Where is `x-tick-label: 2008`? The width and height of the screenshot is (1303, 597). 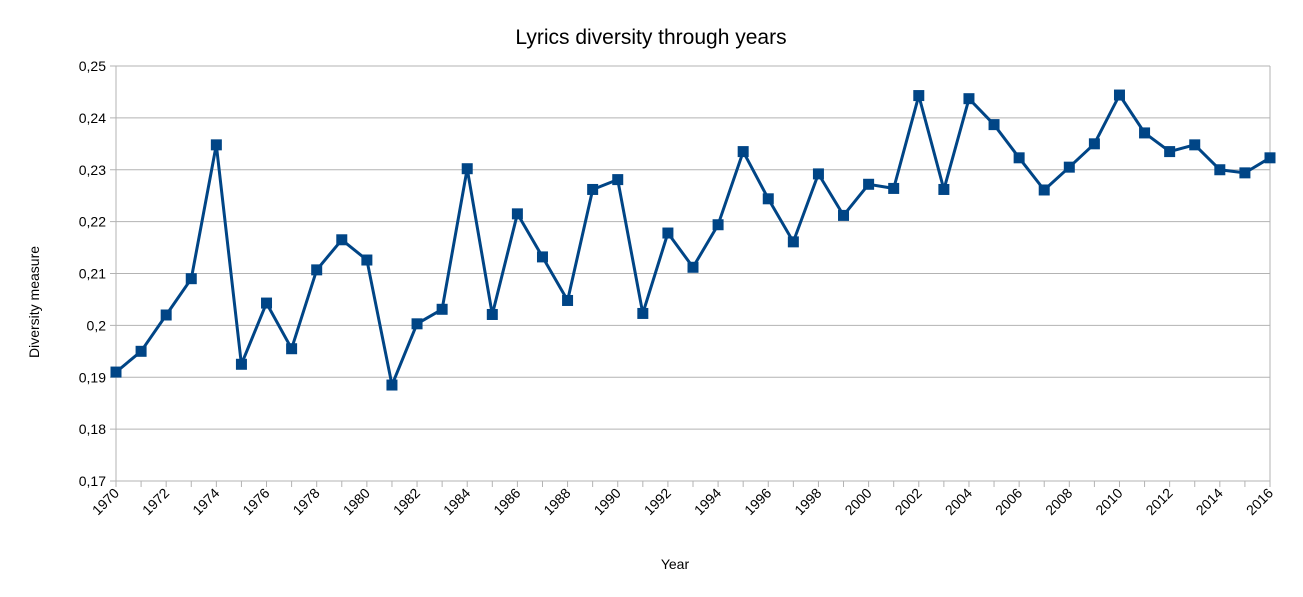
x-tick-label: 2008 is located at coordinates (1058, 501).